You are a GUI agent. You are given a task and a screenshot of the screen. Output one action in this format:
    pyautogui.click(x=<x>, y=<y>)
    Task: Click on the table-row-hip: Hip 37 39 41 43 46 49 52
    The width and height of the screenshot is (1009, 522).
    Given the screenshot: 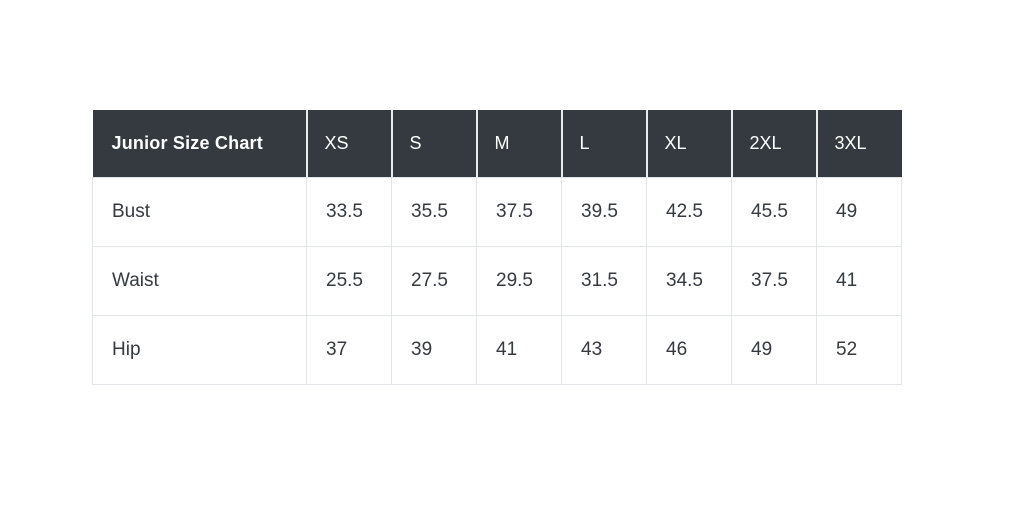 What is the action you would take?
    pyautogui.click(x=497, y=349)
    